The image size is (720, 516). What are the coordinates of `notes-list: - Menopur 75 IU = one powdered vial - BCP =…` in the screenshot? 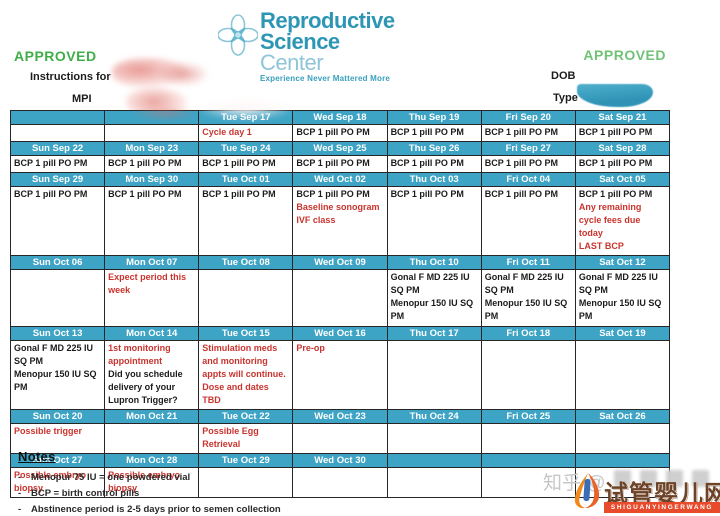 It's located at (228, 494).